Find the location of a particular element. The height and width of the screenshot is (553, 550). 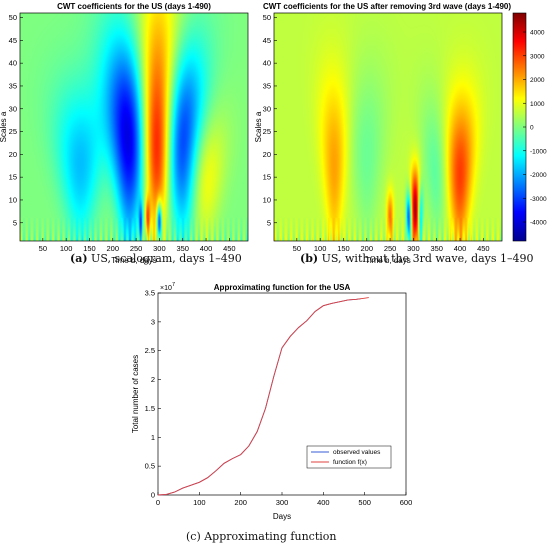

legend-box is located at coordinates (349, 457).